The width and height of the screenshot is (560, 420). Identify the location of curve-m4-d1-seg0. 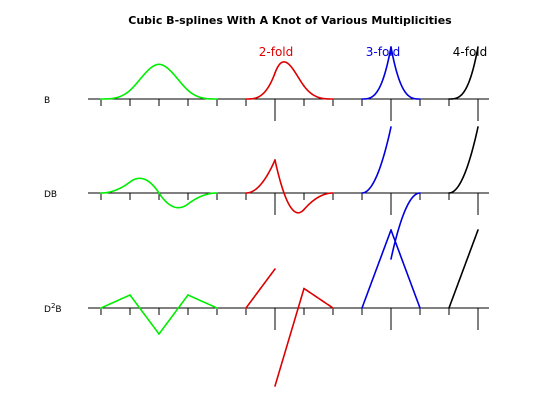
(463, 160).